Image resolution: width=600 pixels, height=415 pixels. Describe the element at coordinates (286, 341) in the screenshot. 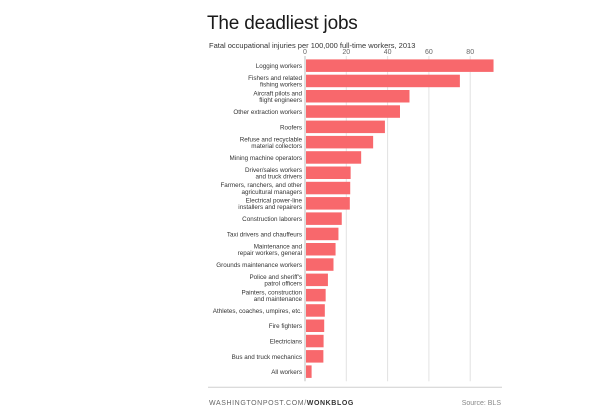

I see `category-label: Electricians` at that location.